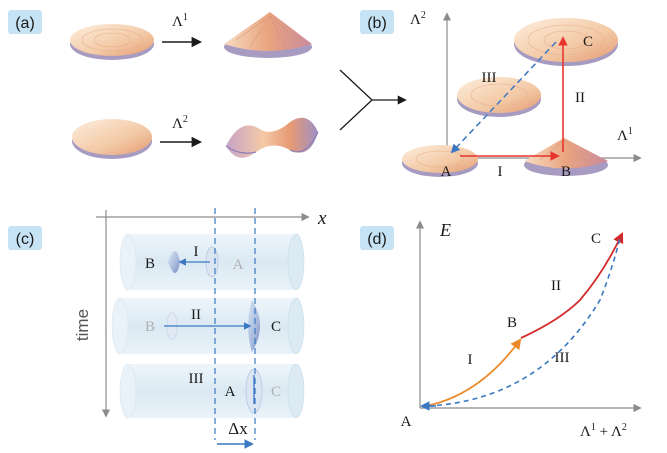  I want to click on row3-left-label: A, so click(230, 392).